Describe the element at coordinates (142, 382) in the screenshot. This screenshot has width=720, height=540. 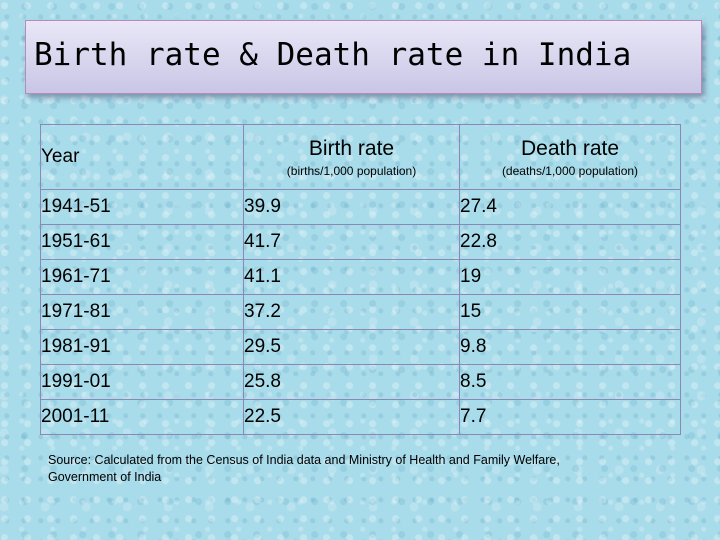
I see `year-cell: 1991-01` at that location.